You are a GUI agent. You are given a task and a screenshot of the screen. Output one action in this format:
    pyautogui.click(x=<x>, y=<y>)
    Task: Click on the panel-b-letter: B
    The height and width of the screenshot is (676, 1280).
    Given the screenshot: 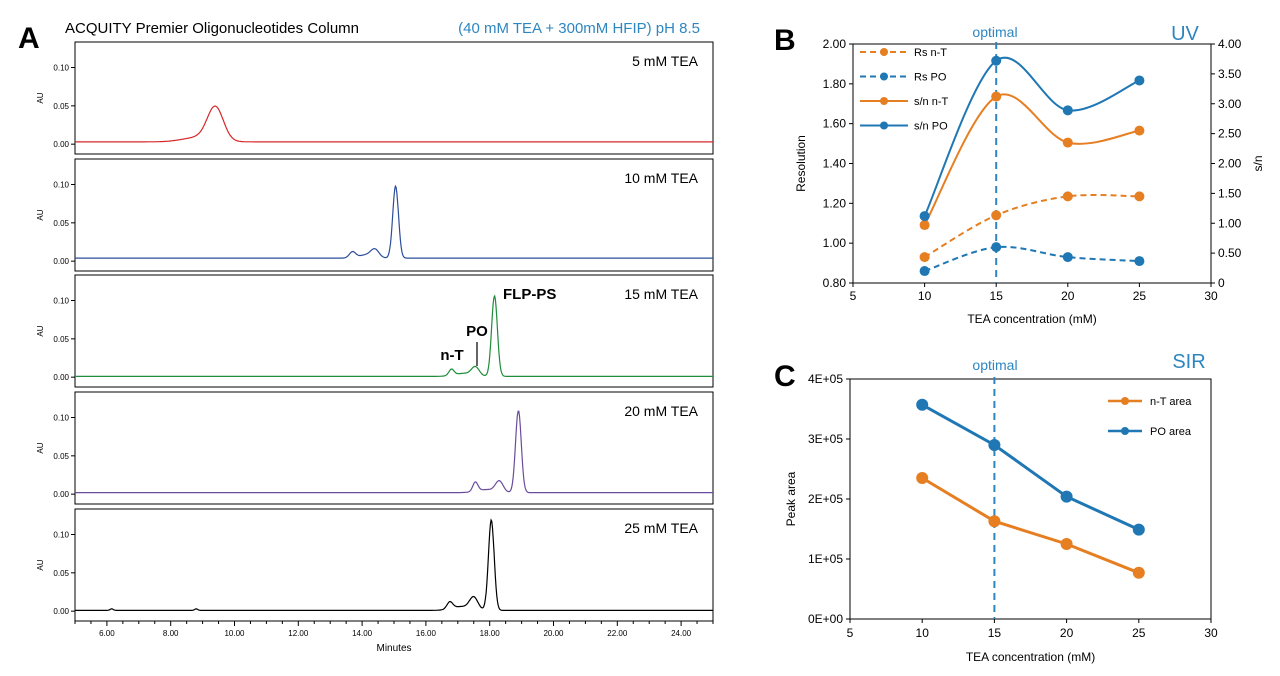 What is the action you would take?
    pyautogui.click(x=785, y=40)
    